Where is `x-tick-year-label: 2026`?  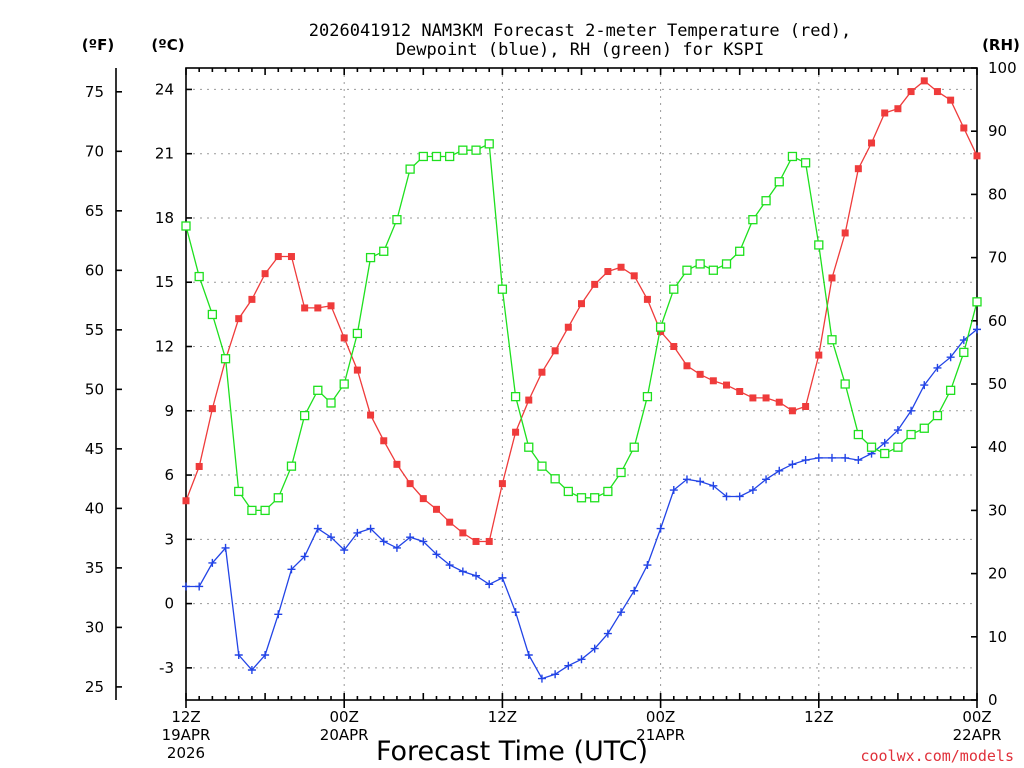 x-tick-year-label: 2026 is located at coordinates (186, 753).